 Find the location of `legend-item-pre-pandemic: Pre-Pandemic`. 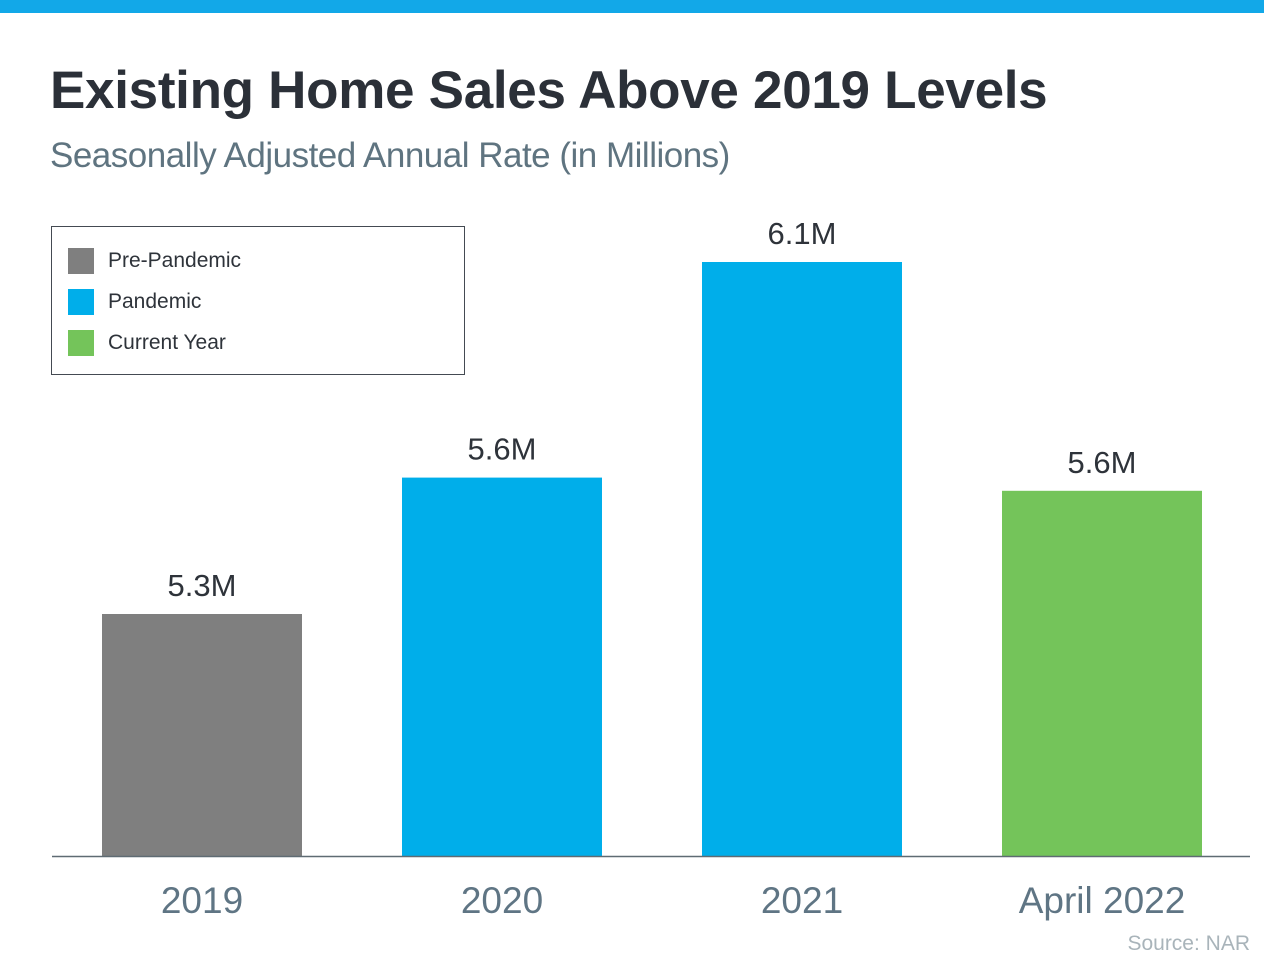

legend-item-pre-pandemic: Pre-Pandemic is located at coordinates (154, 261).